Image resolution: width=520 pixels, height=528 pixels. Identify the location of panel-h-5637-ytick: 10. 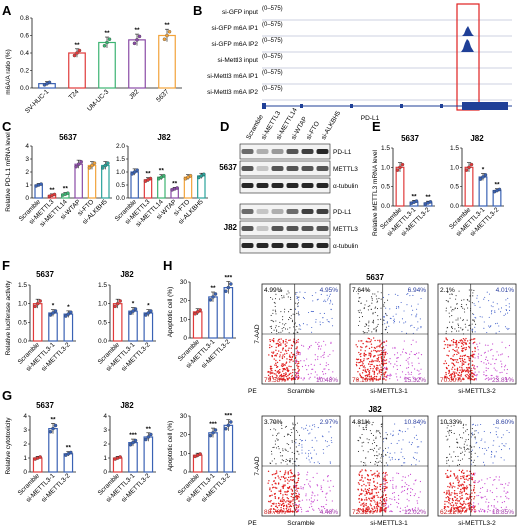
(184, 319).